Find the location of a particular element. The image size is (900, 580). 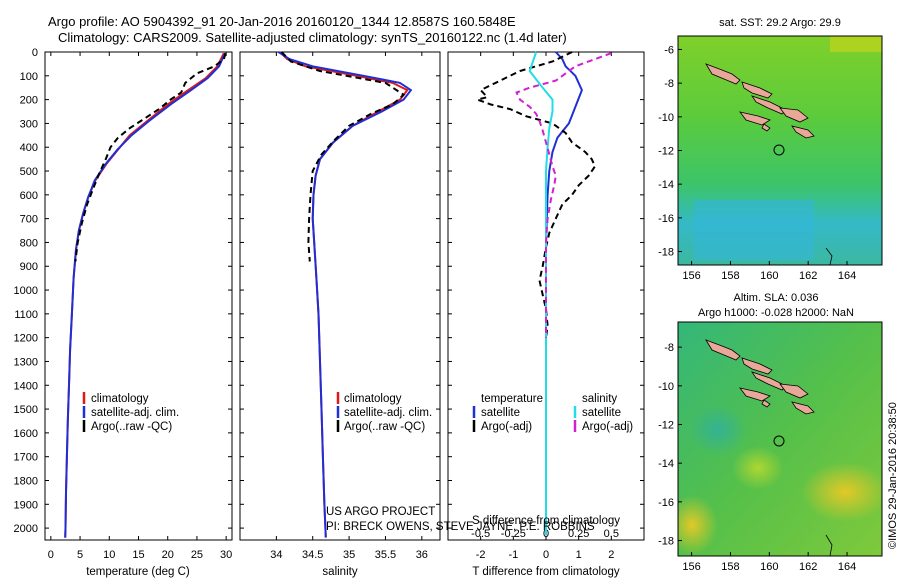

island-choiseul is located at coordinates (757, 90).